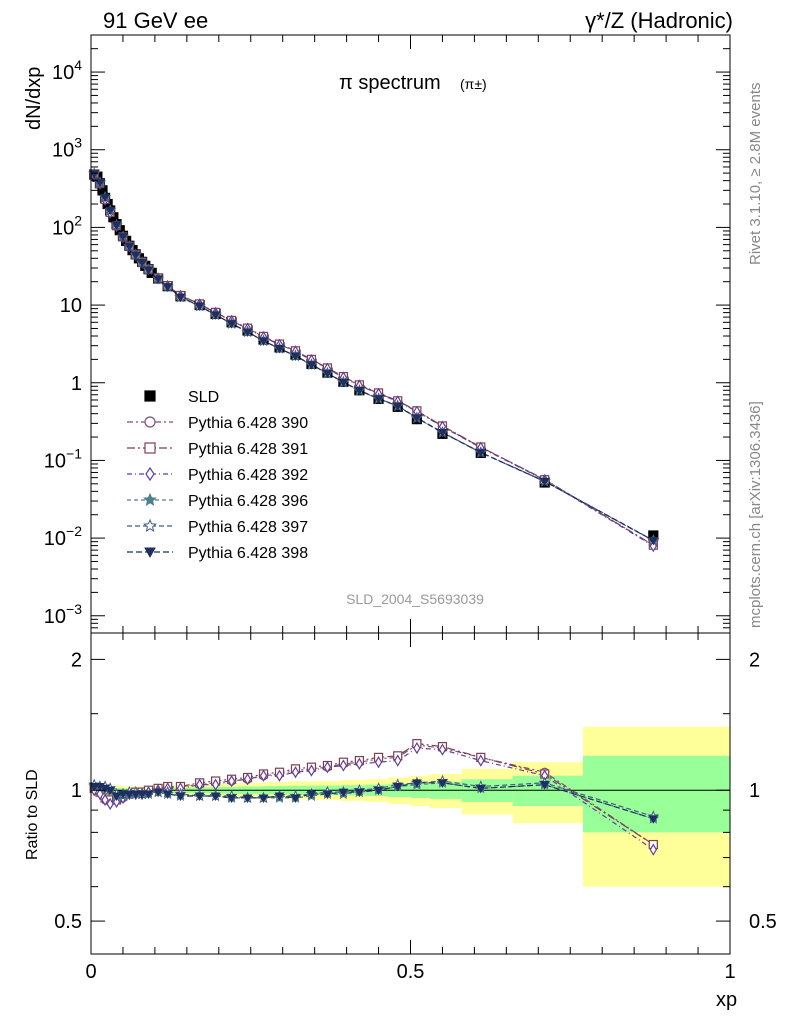  What do you see at coordinates (755, 174) in the screenshot?
I see `rivet-label: Rivet 3.1.10, ≥ 2.8M events` at bounding box center [755, 174].